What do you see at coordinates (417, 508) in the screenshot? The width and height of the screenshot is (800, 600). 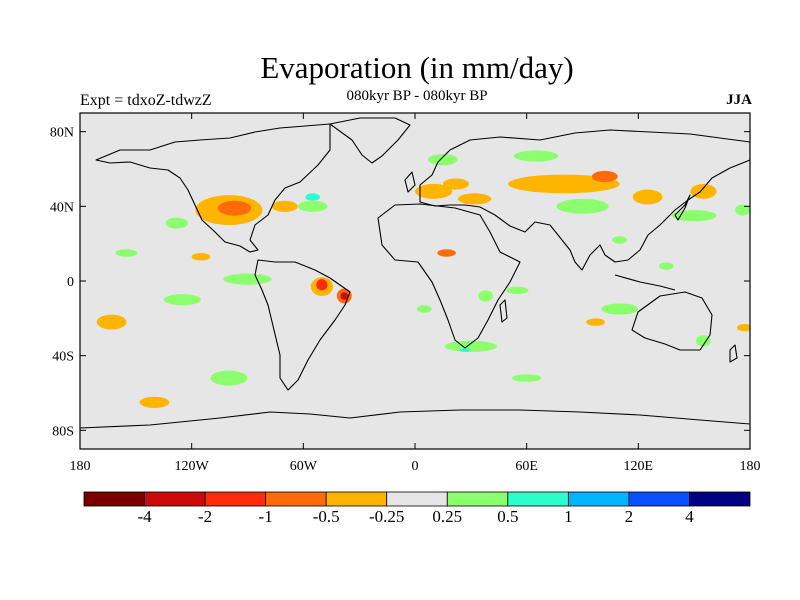 I see `colorbar: -4 -2 -1 -0.5 -0.25 0.25 0.5 1 2 4` at bounding box center [417, 508].